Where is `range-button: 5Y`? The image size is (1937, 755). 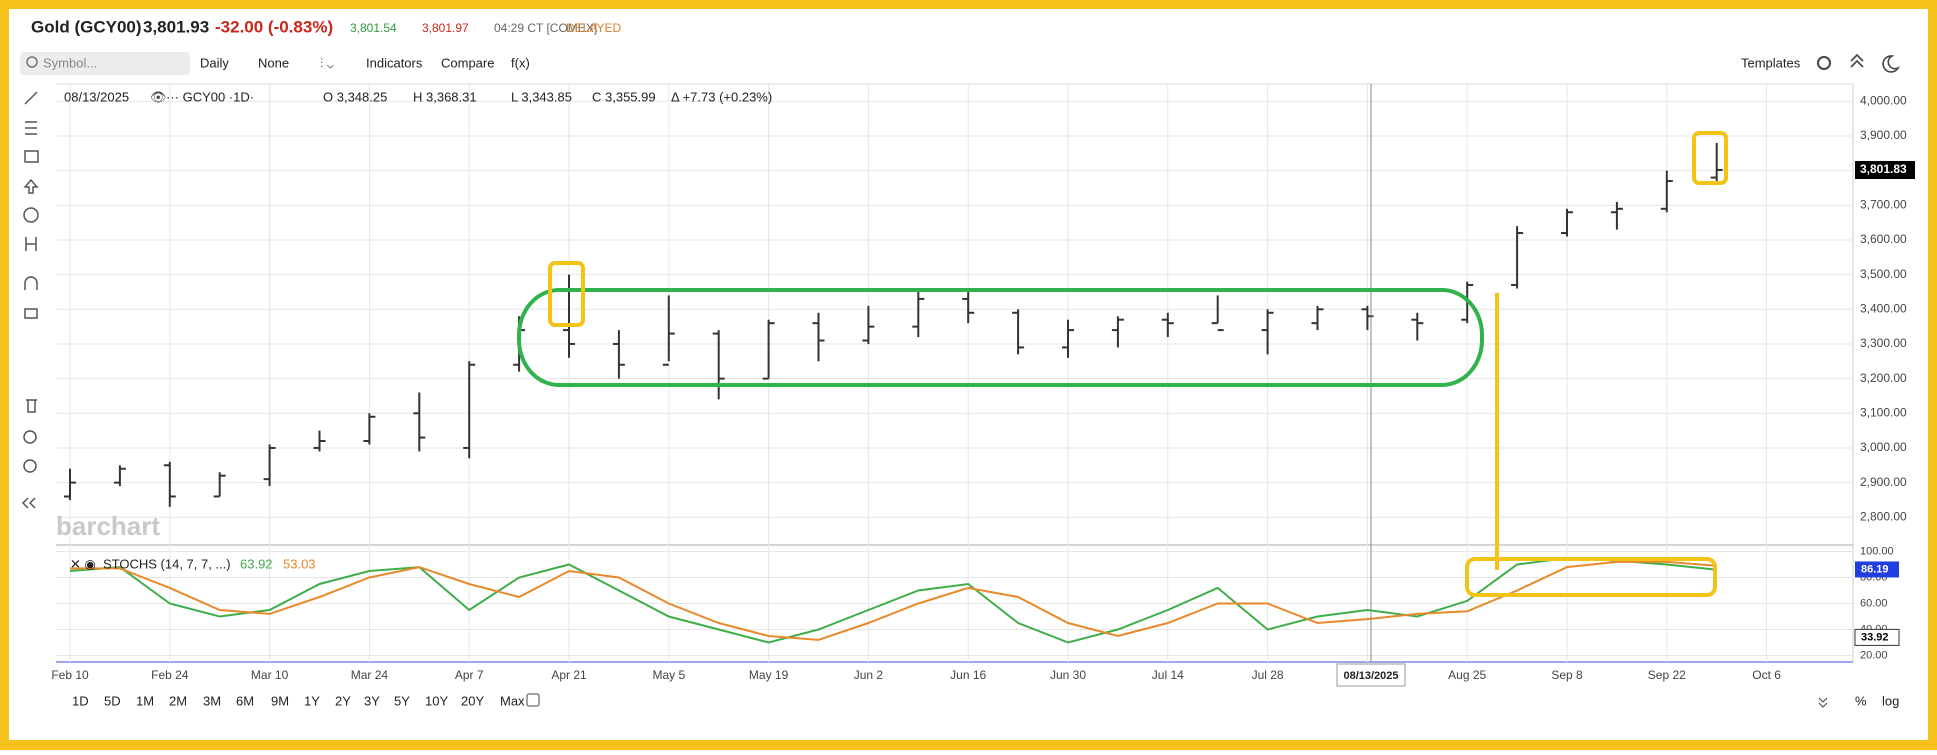
range-button: 5Y is located at coordinates (402, 700).